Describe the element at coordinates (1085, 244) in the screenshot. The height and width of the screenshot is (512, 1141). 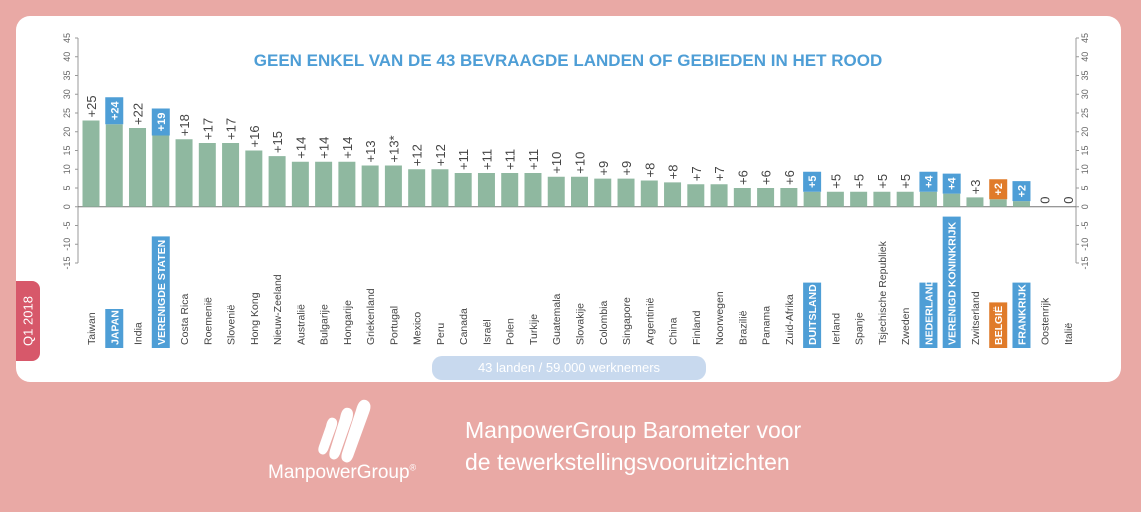
I see `y-tick-label-right: -10` at that location.